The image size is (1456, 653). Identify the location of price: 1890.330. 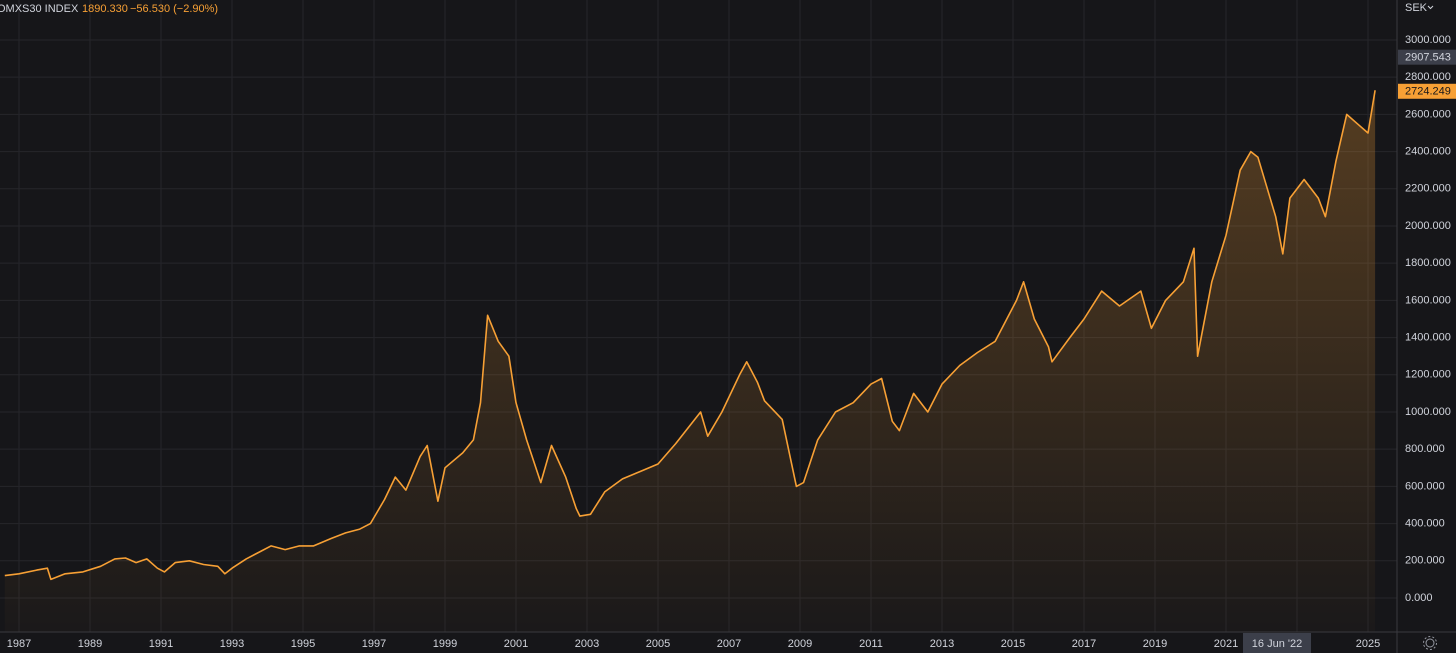
(105, 9).